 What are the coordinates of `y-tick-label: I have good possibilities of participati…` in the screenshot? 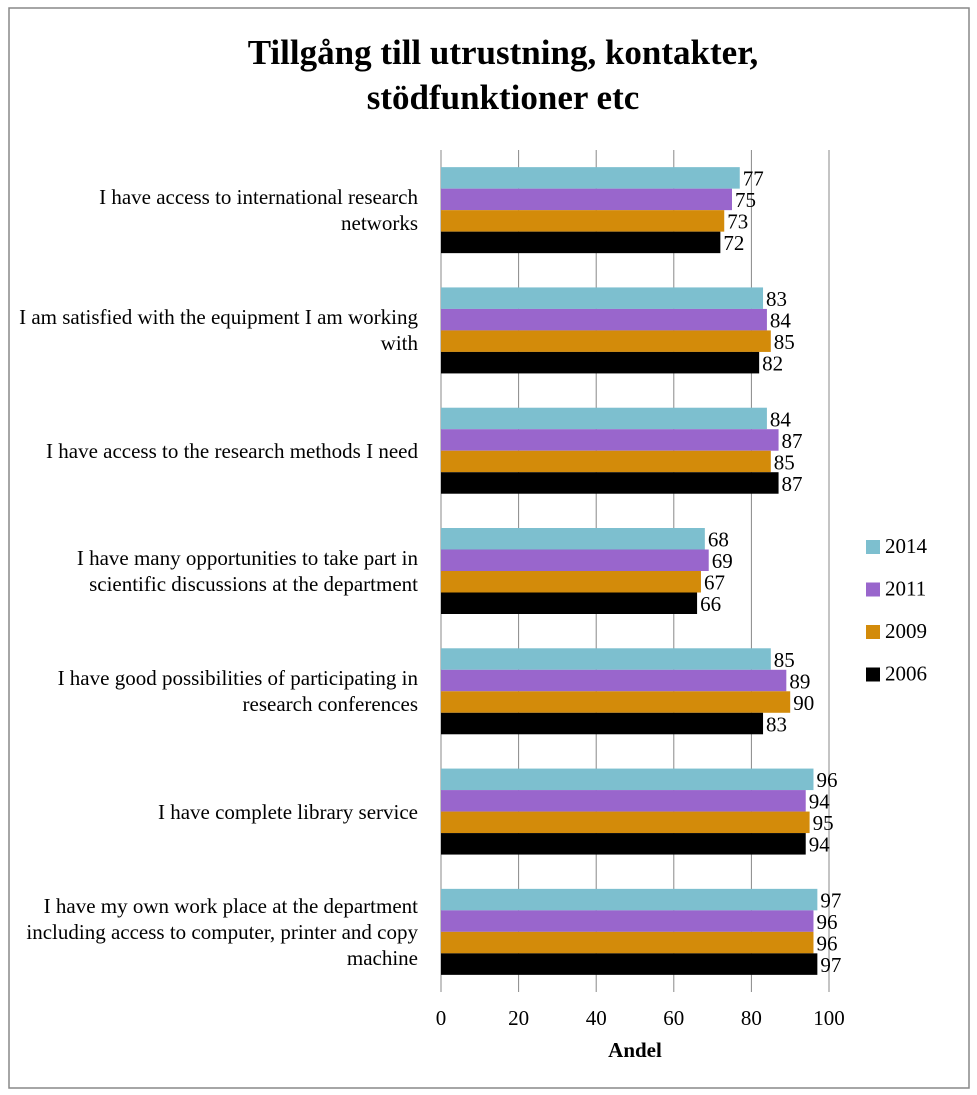 It's located at (237, 691).